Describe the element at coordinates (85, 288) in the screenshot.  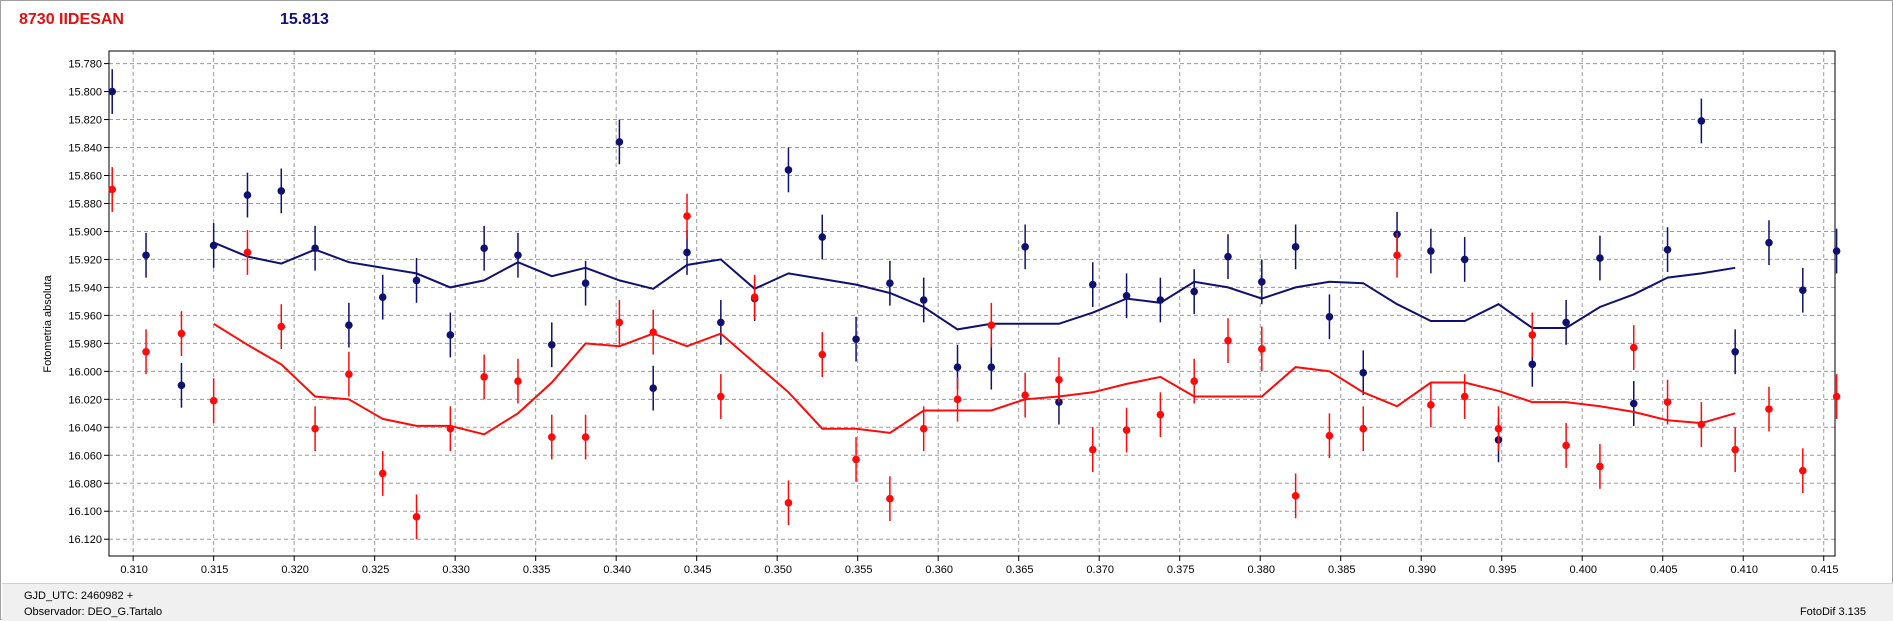
I see `y-tick-label: 15.940` at that location.